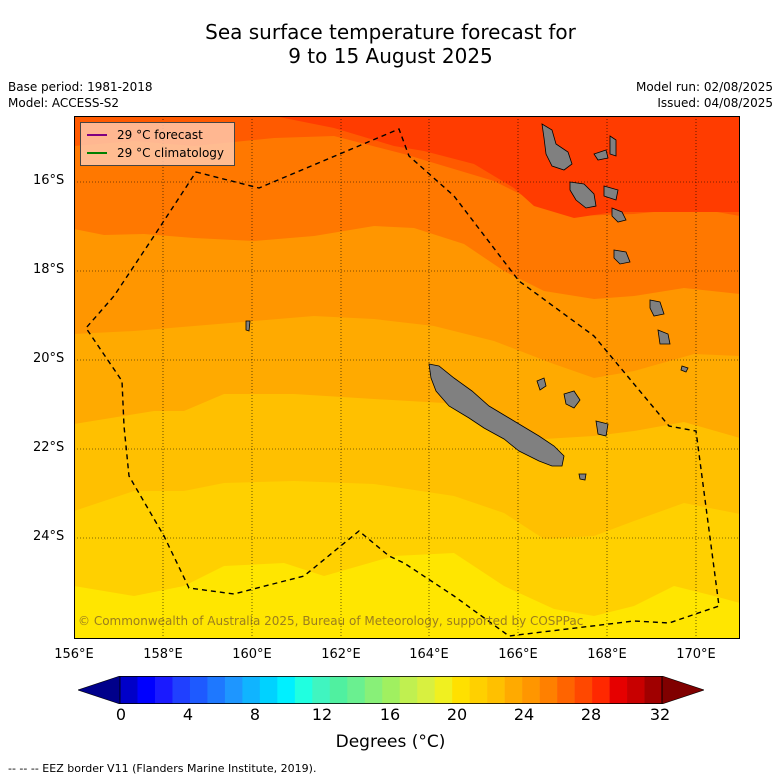 Image resolution: width=781 pixels, height=781 pixels. Describe the element at coordinates (601, 155) in the screenshot. I see `ambae-island` at that location.